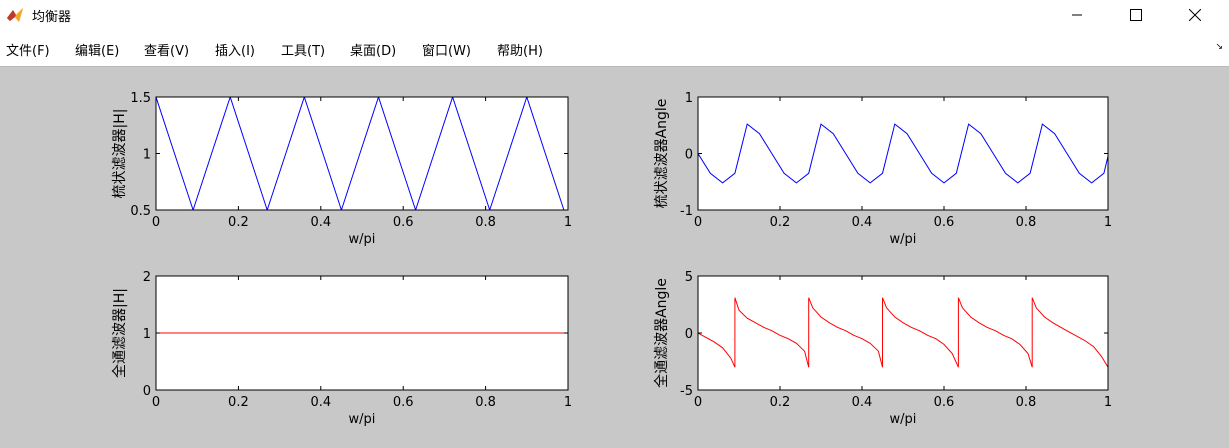 The image size is (1229, 448). Describe the element at coordinates (167, 51) in the screenshot. I see `menu-view: 查看(V)` at that location.